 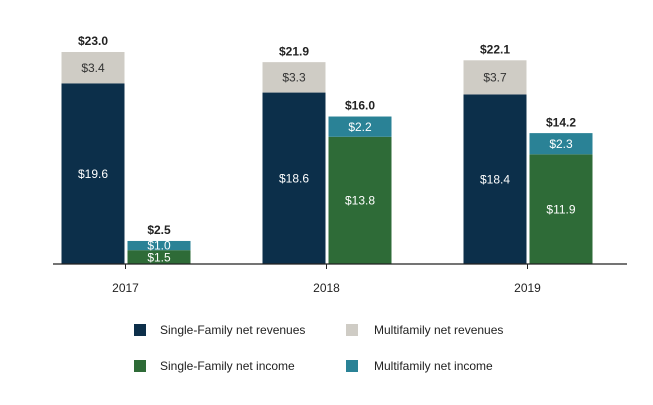 What do you see at coordinates (438, 330) in the screenshot?
I see `legend-label: Multifamily net revenues` at bounding box center [438, 330].